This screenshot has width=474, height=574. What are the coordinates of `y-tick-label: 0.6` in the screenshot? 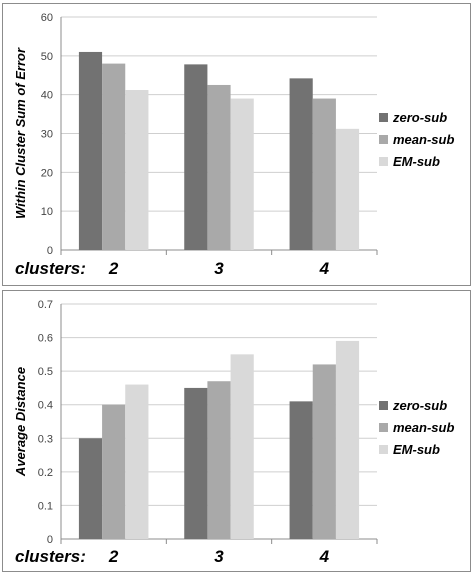 It's located at (45, 339).